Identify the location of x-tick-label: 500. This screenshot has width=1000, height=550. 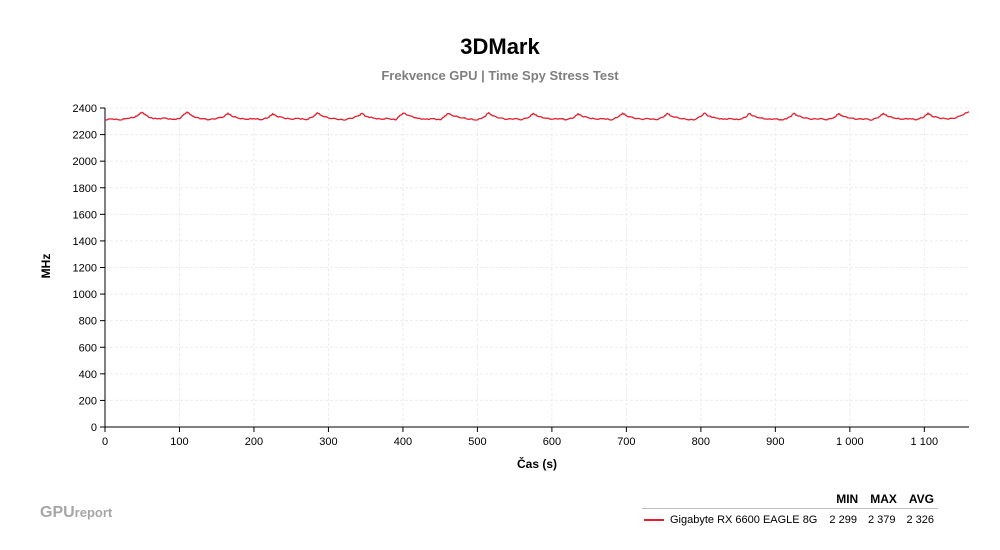
(477, 442).